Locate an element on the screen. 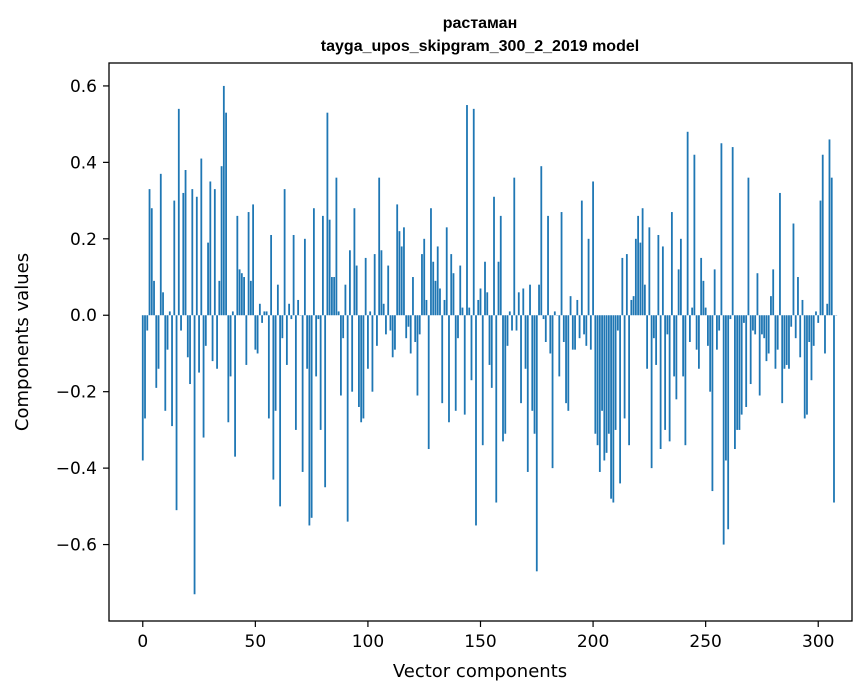  y-tick-label-5: 0.4 is located at coordinates (83, 163).